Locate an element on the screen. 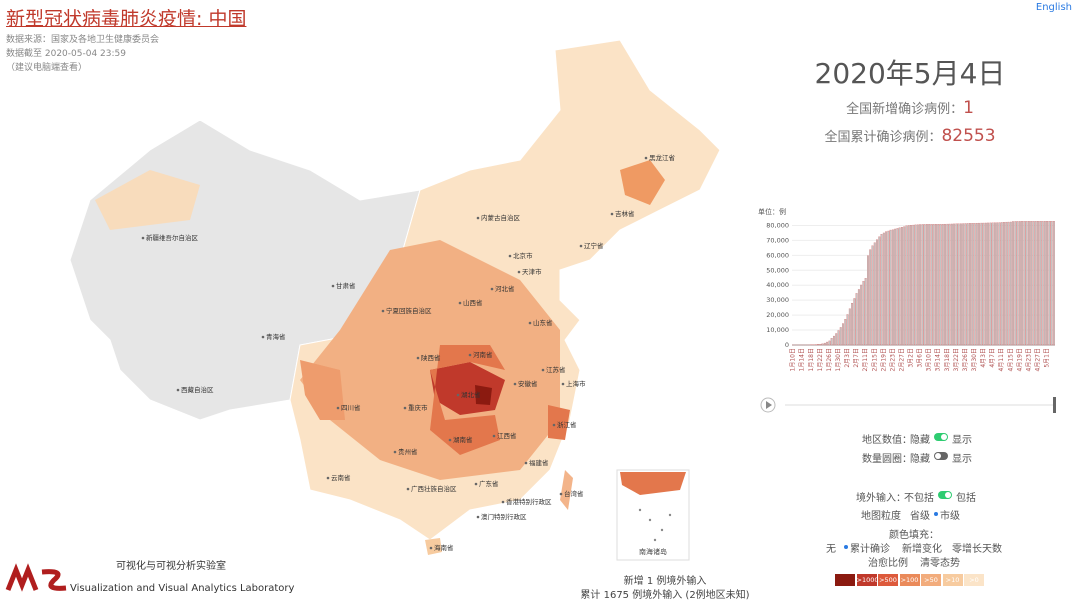  x-tick-label: 1月22日 is located at coordinates (820, 359).